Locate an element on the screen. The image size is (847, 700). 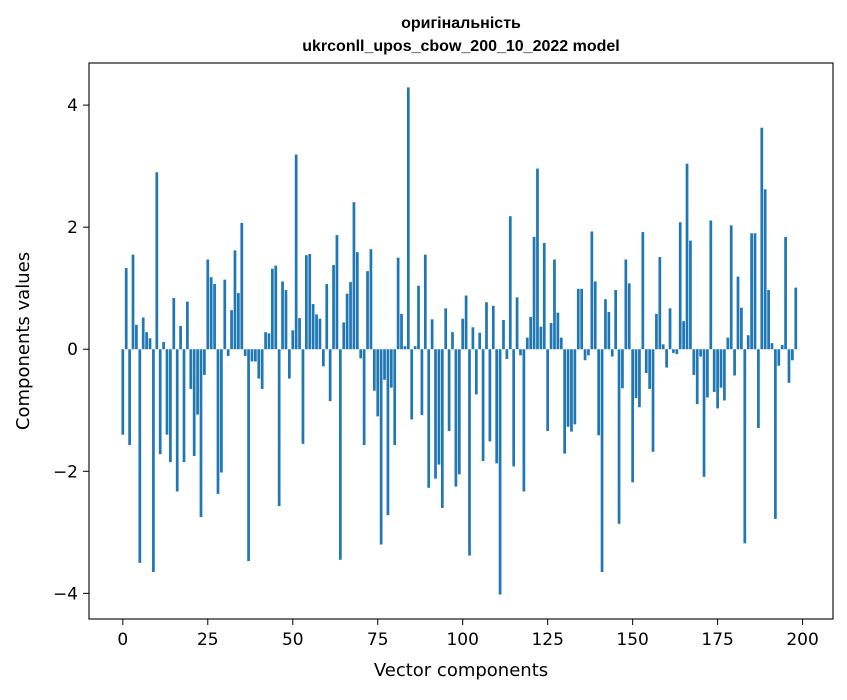
x-tick-label: 25 is located at coordinates (208, 640).